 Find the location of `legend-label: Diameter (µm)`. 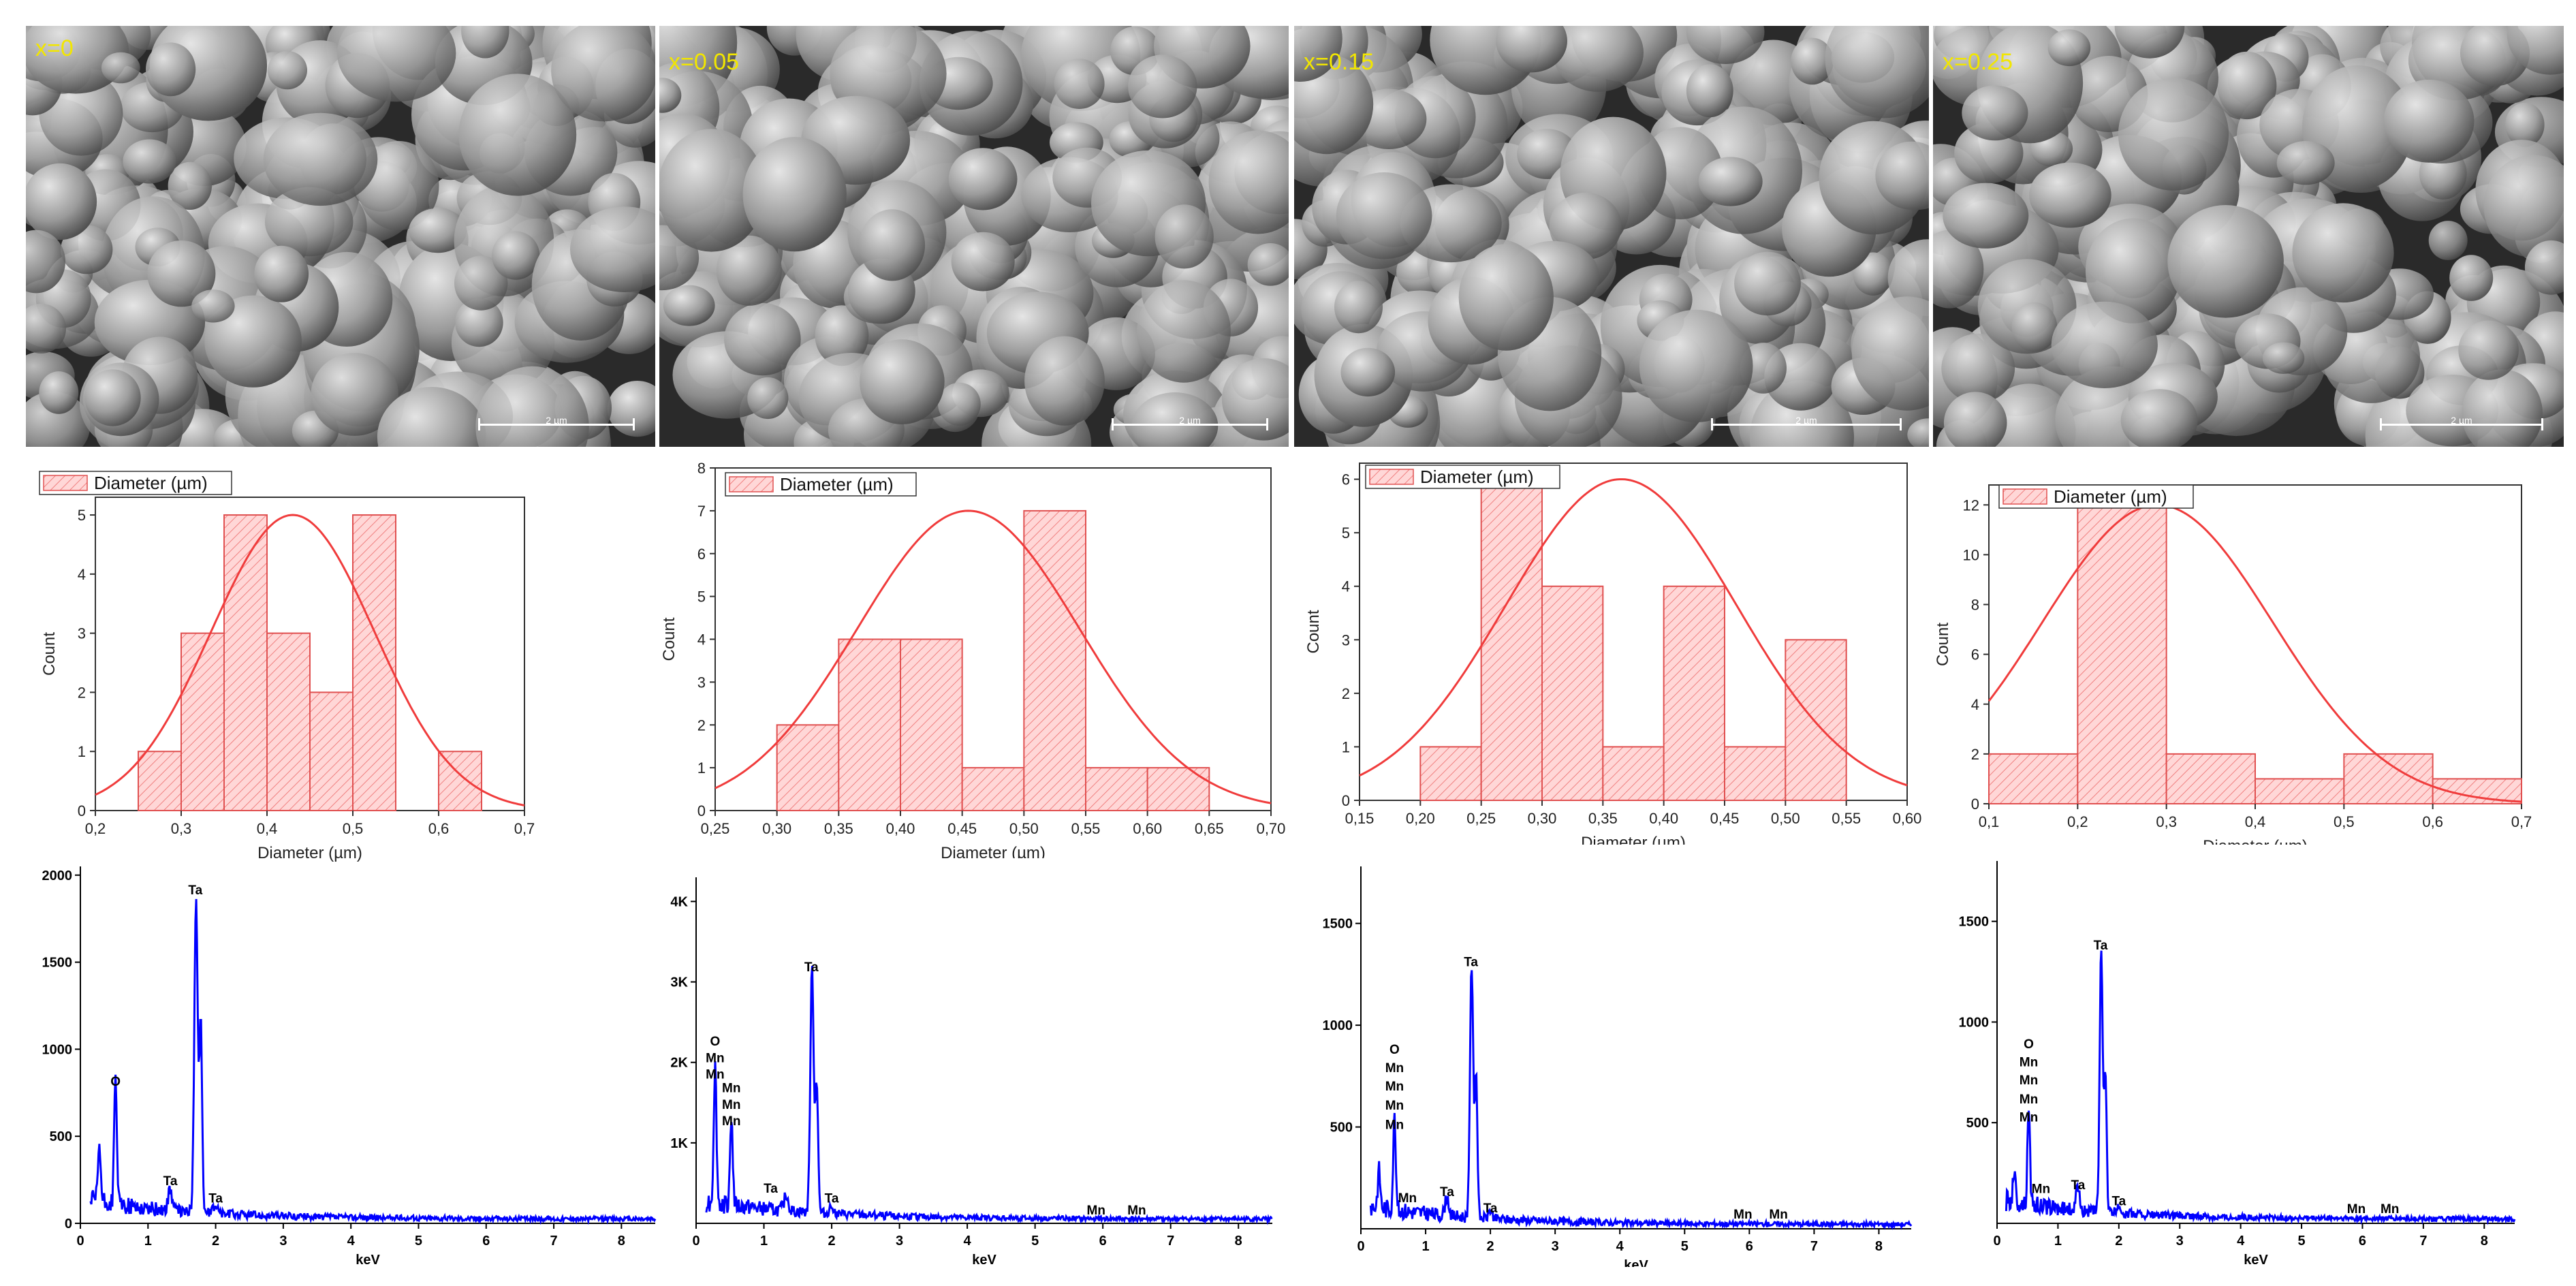

legend-label: Diameter (µm) is located at coordinates (837, 485).